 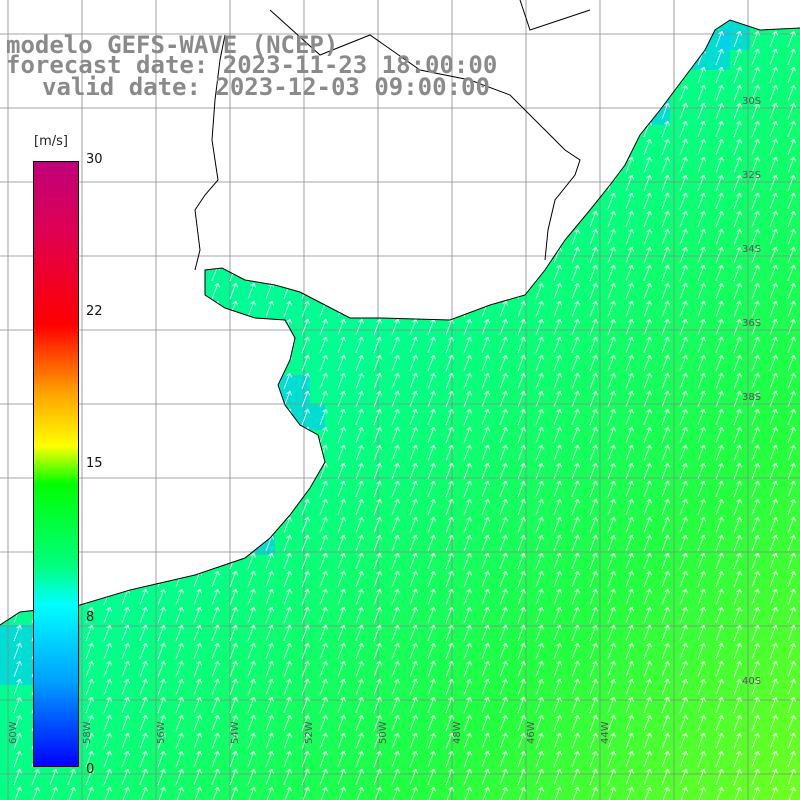 I want to click on title-model: modelo GEFS-WAVE (NCEP), so click(x=172, y=45).